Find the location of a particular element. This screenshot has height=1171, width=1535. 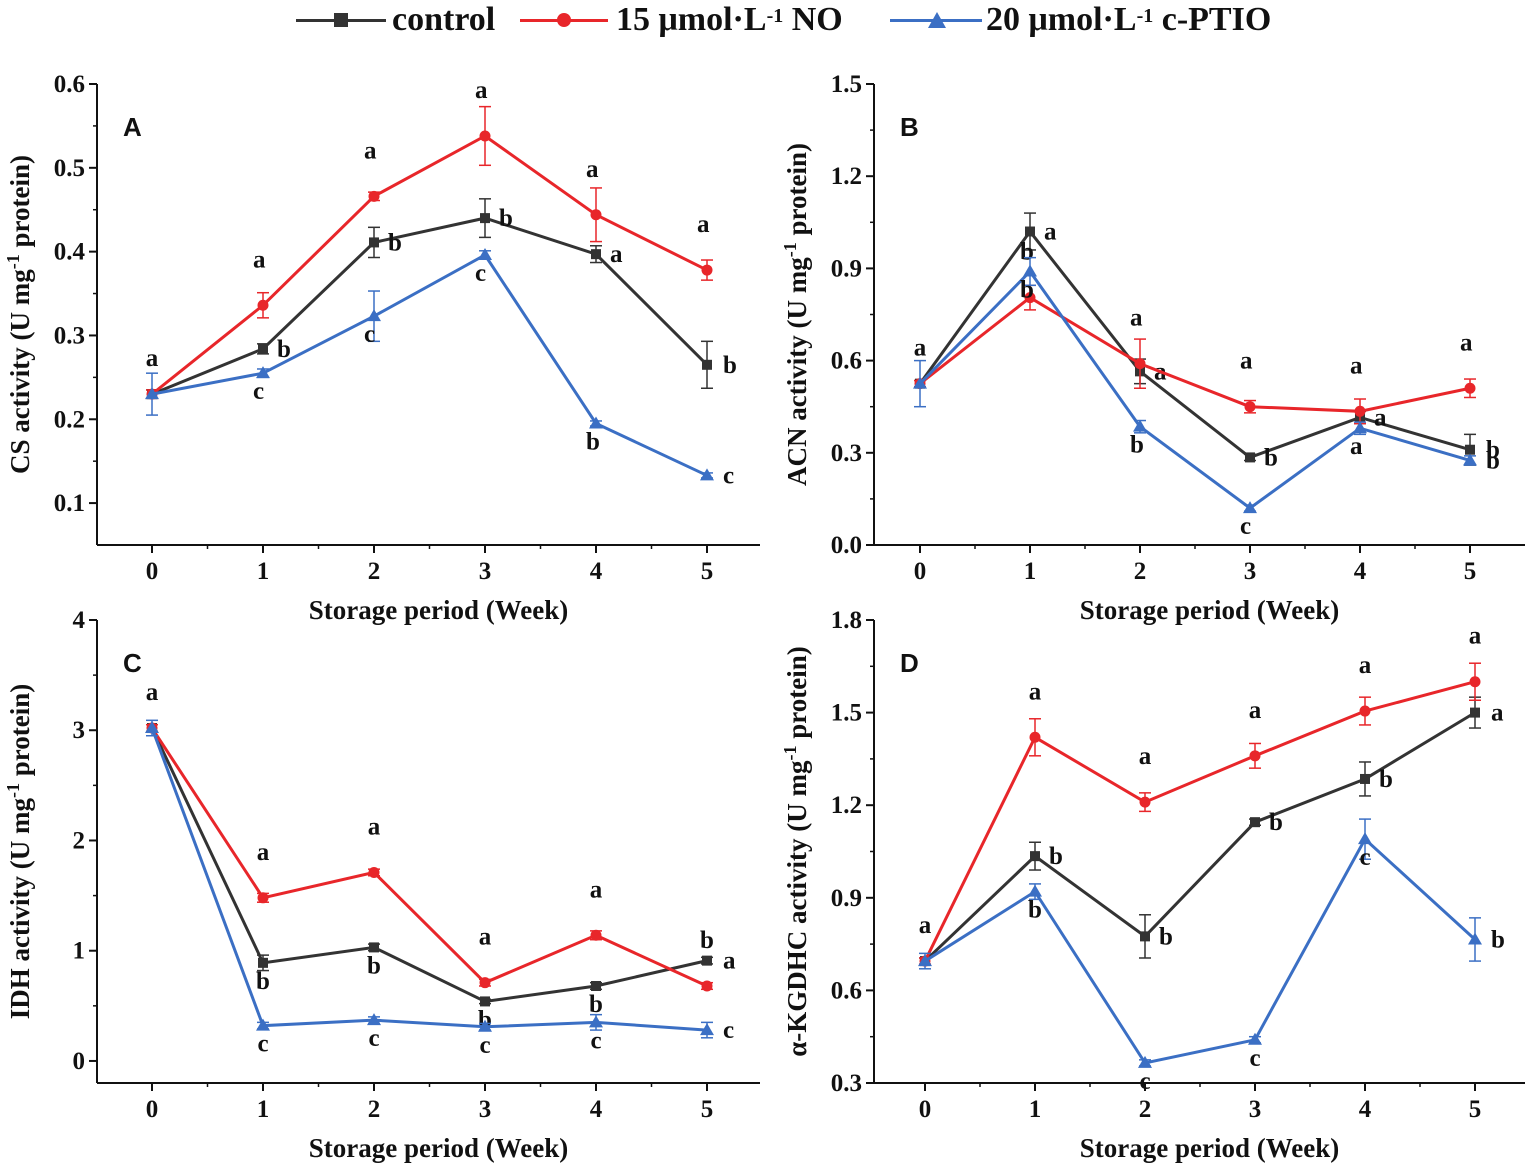

y-tick-label: 3 is located at coordinates (79, 730).